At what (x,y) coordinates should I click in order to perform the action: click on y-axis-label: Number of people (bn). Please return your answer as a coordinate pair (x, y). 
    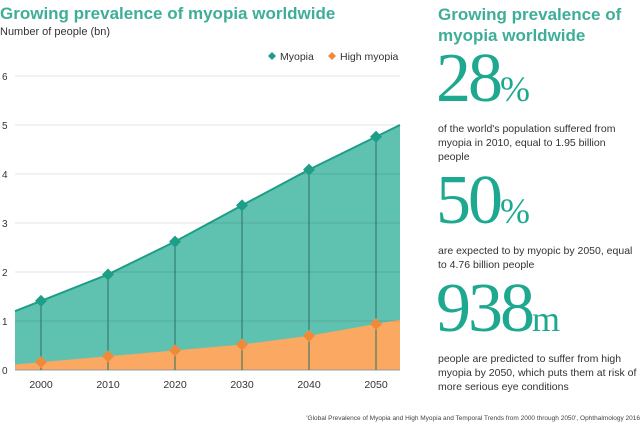
    Looking at the image, I should click on (55, 32).